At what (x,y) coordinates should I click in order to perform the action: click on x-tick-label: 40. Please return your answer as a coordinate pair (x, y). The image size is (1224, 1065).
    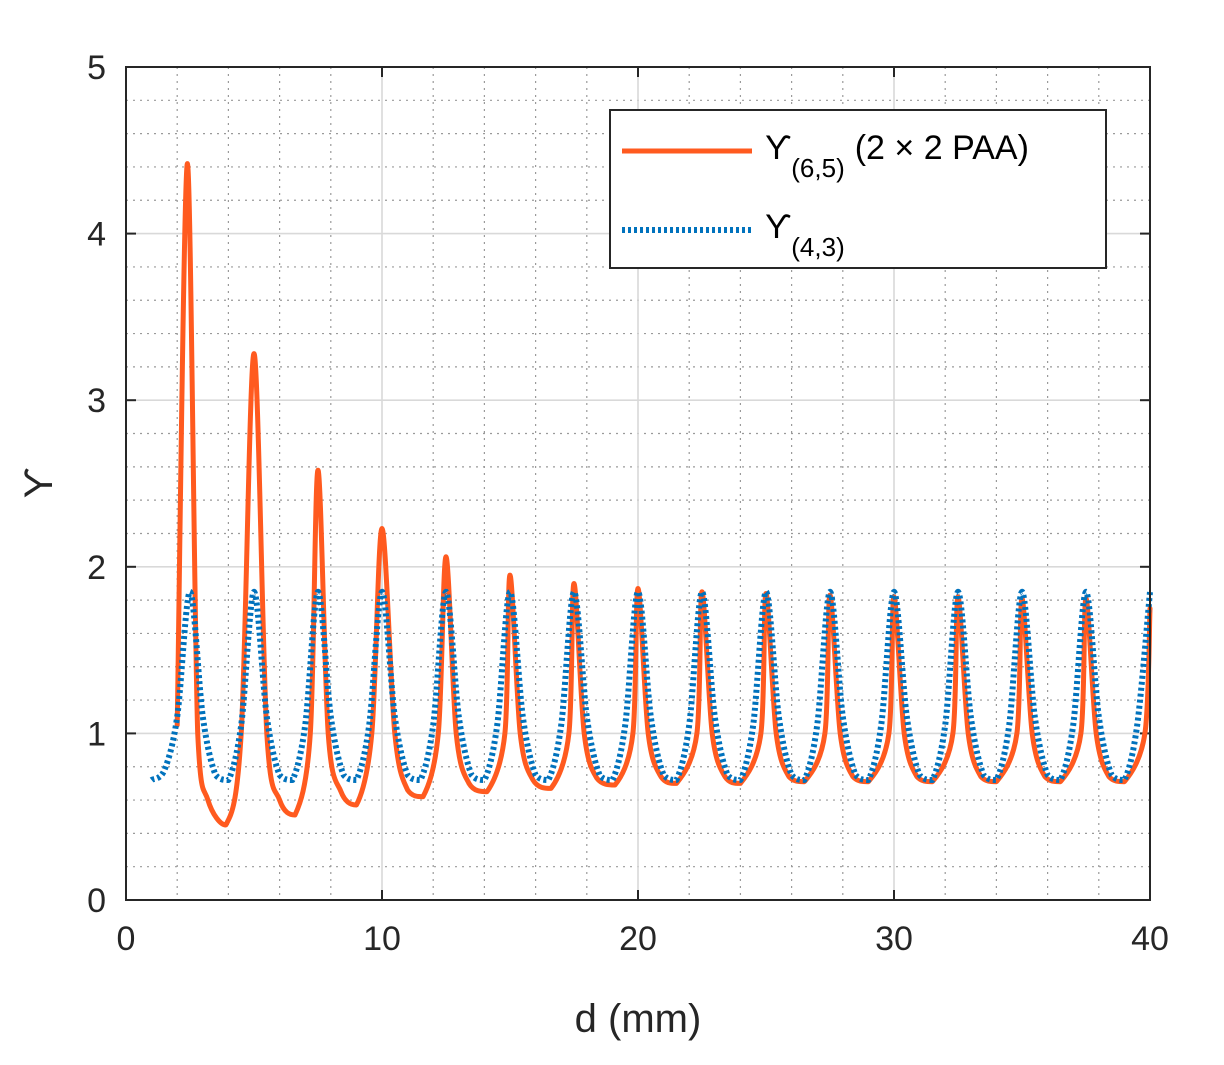
    Looking at the image, I should click on (1150, 939).